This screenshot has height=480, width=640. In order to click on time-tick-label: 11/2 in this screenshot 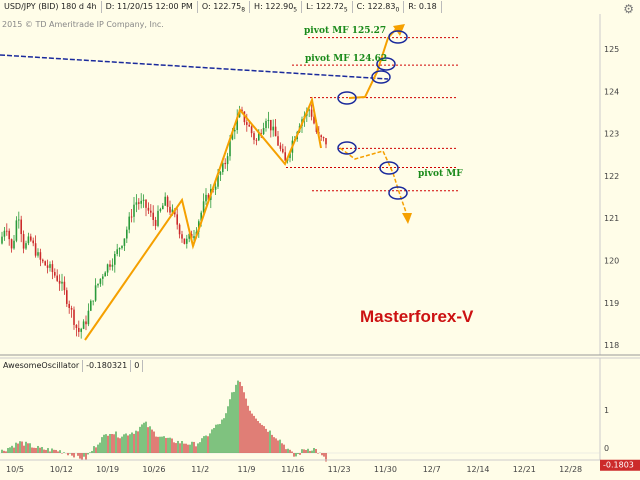, I will do `click(200, 469)`.